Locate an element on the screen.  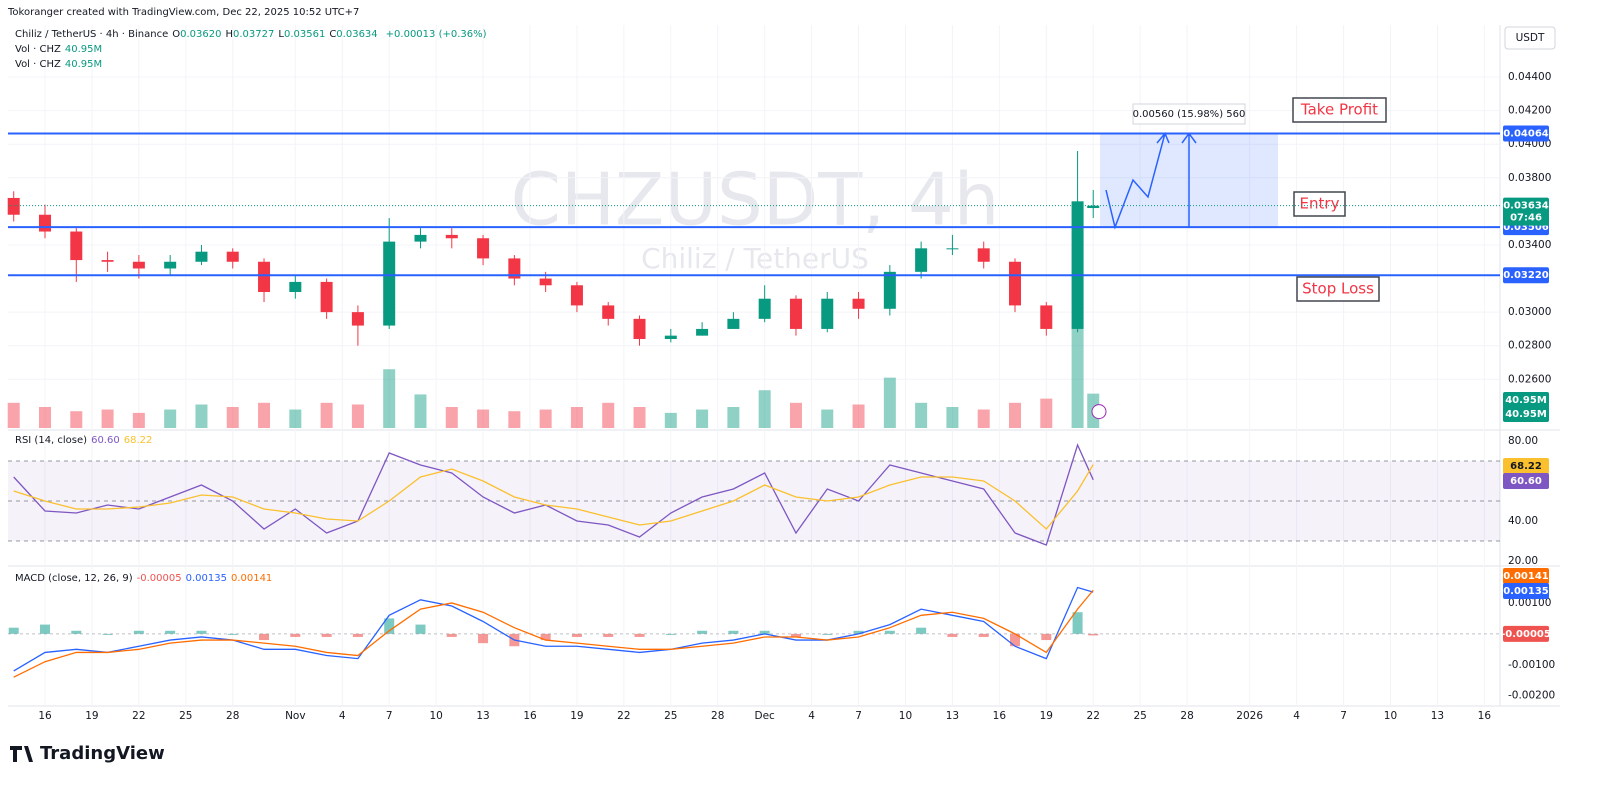
annotation: Take Profit is located at coordinates (1339, 110).